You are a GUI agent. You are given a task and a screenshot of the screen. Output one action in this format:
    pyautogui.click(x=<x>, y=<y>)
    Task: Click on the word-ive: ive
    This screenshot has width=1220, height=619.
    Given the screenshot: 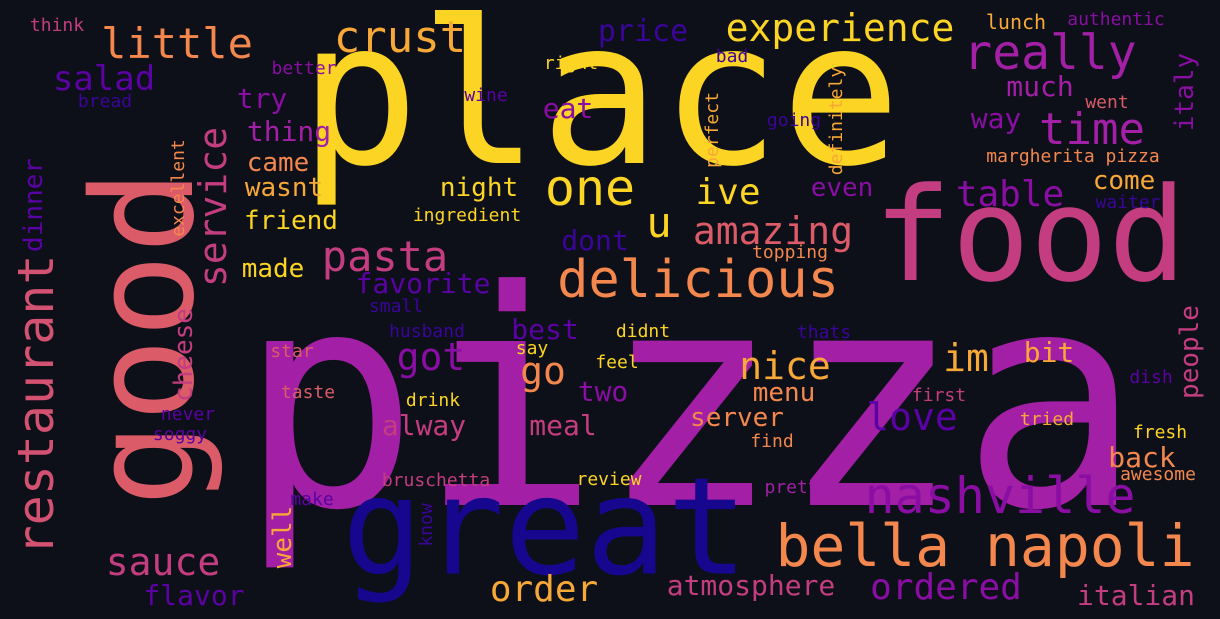 What is the action you would take?
    pyautogui.click(x=728, y=192)
    